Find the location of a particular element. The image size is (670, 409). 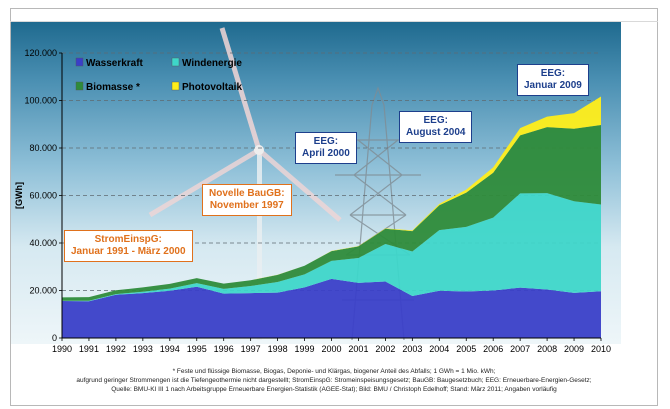

annotation-baugb: Novelle BauGB: November 1997 is located at coordinates (247, 200).